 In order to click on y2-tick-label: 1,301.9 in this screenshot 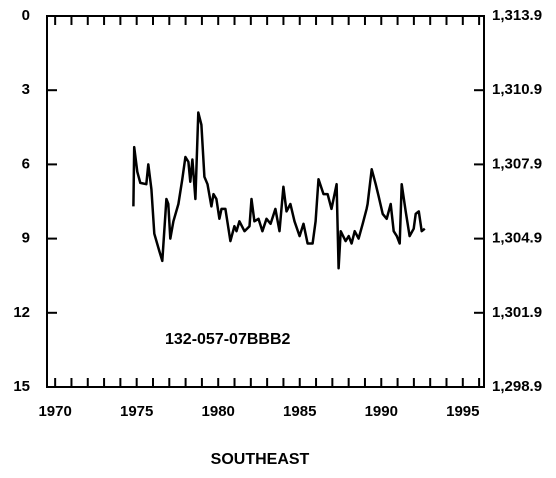, I will do `click(517, 312)`.